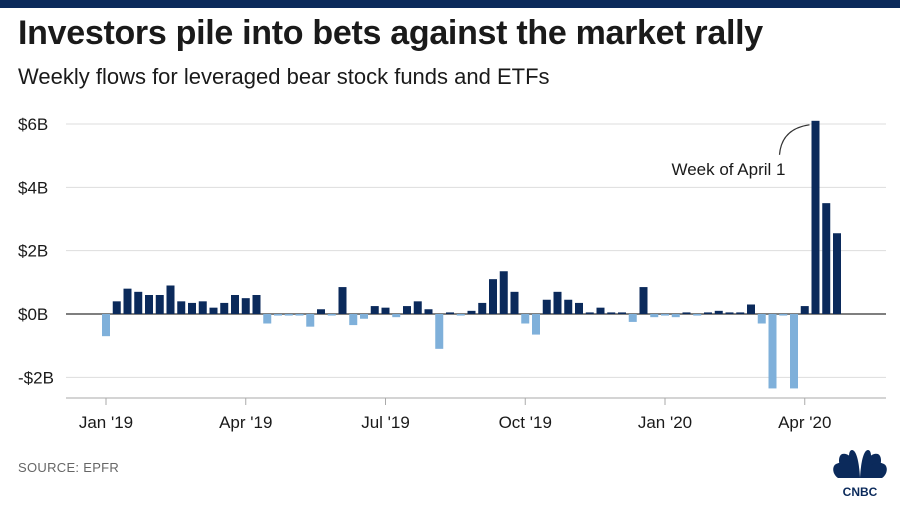  What do you see at coordinates (69, 467) in the screenshot?
I see `source-note: SOURCE: EPFR` at bounding box center [69, 467].